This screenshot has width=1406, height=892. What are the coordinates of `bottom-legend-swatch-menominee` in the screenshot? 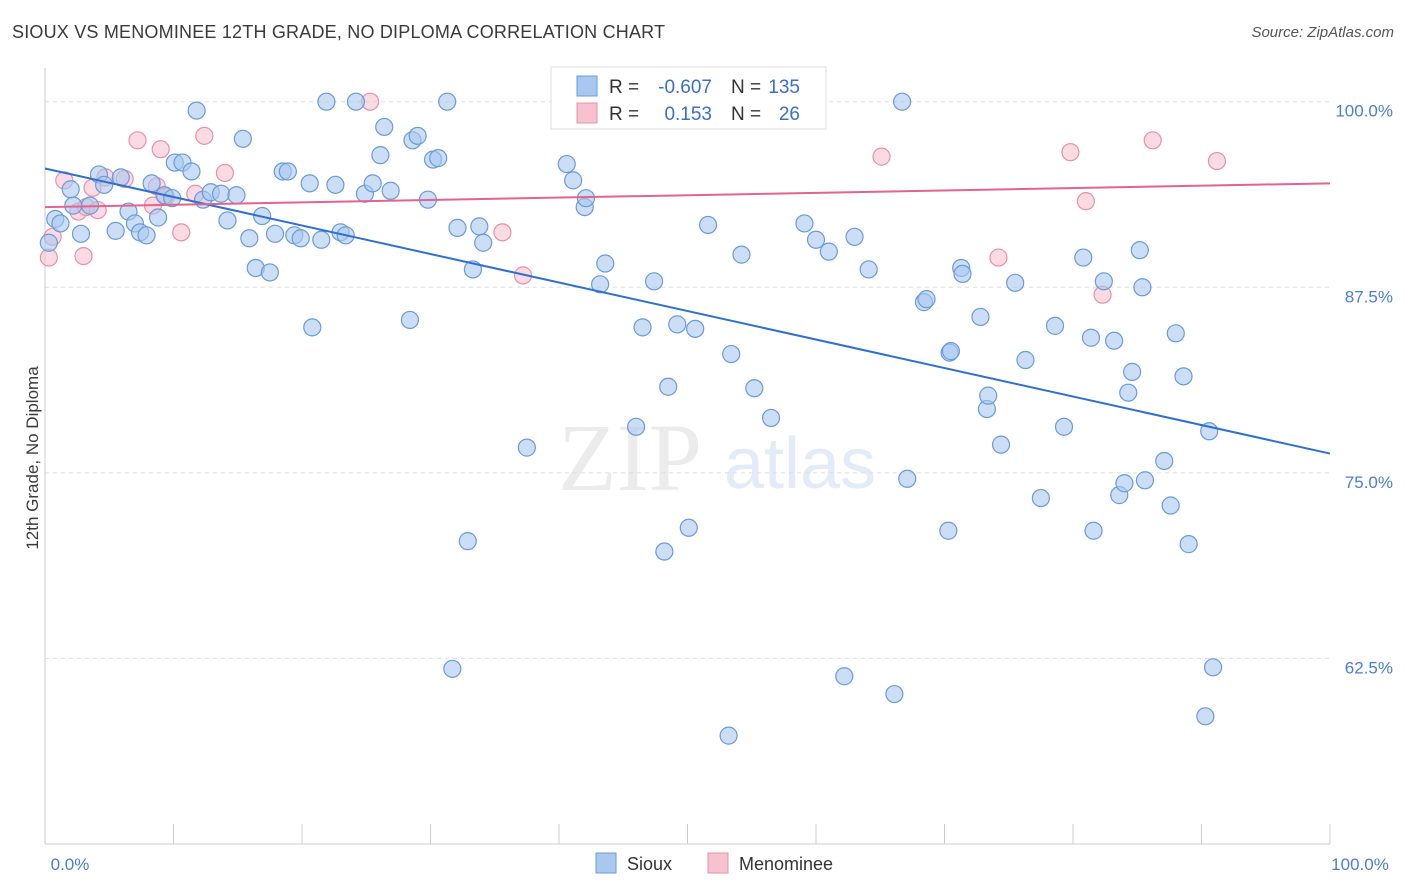 It's located at (718, 863).